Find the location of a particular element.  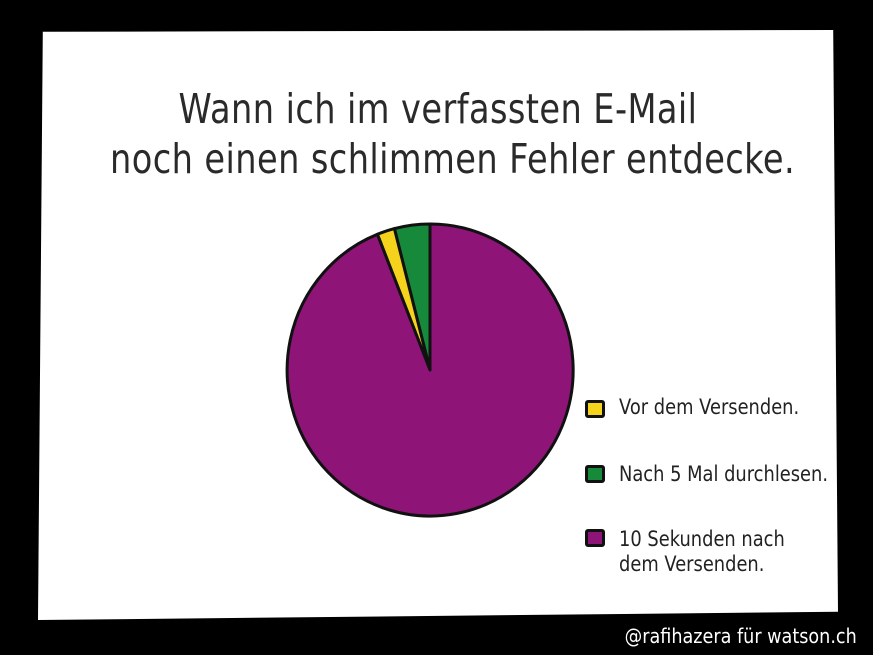

legend-label: Nach 5 Mal durchlesen. is located at coordinates (724, 474).